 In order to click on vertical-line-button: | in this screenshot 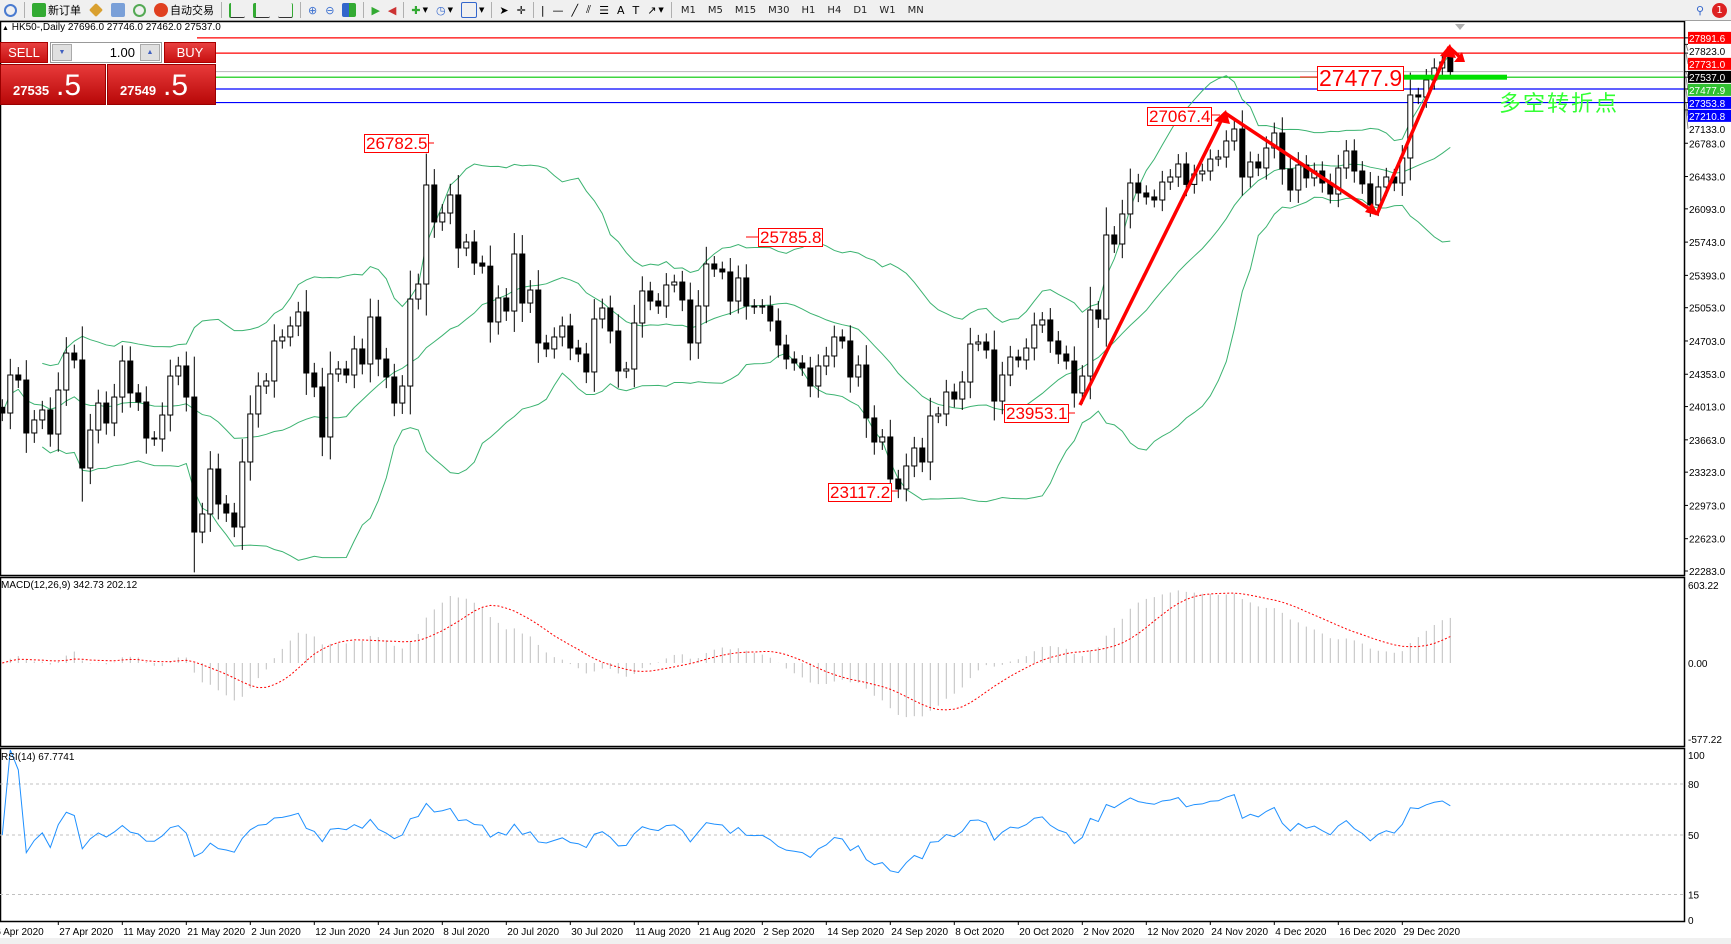, I will do `click(543, 10)`.